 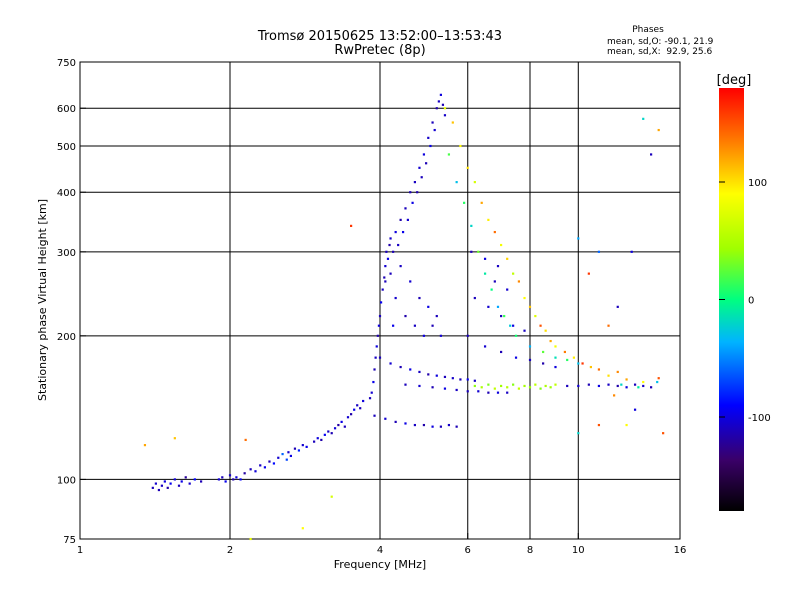 What do you see at coordinates (66, 63) in the screenshot?
I see `y-tick-label: 750` at bounding box center [66, 63].